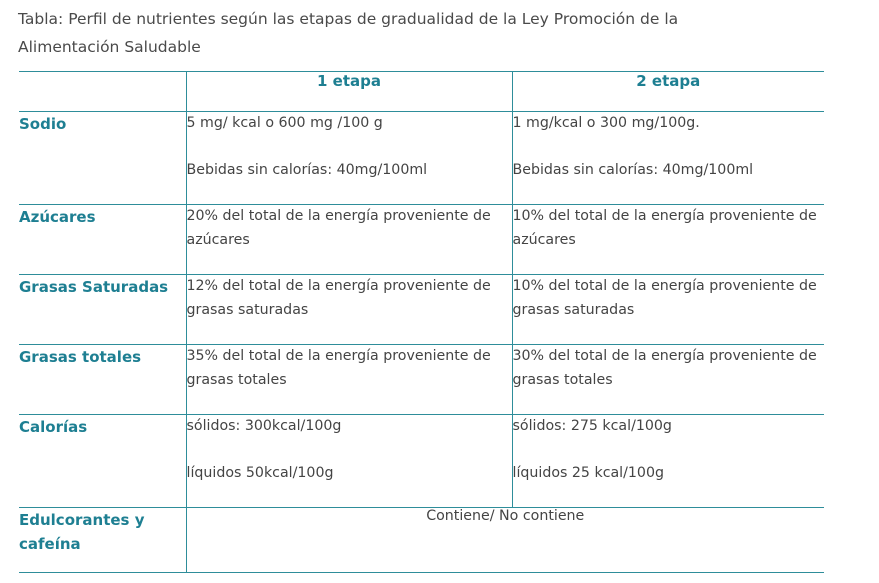 Image resolution: width=879 pixels, height=583 pixels. I want to click on cell-edulcorantes-merged: Contiene/ No contiene, so click(504, 540).